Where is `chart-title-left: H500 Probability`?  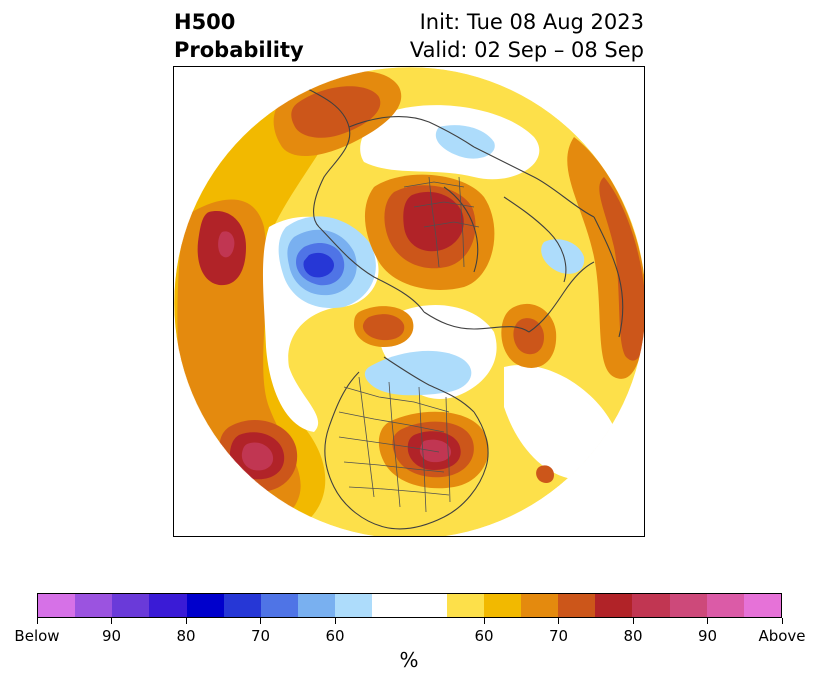 chart-title-left: H500 Probability is located at coordinates (239, 36).